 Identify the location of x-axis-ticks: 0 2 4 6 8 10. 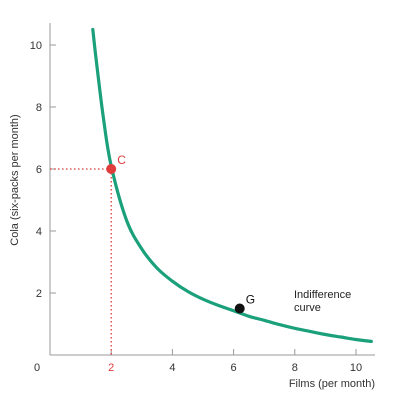
(198, 361).